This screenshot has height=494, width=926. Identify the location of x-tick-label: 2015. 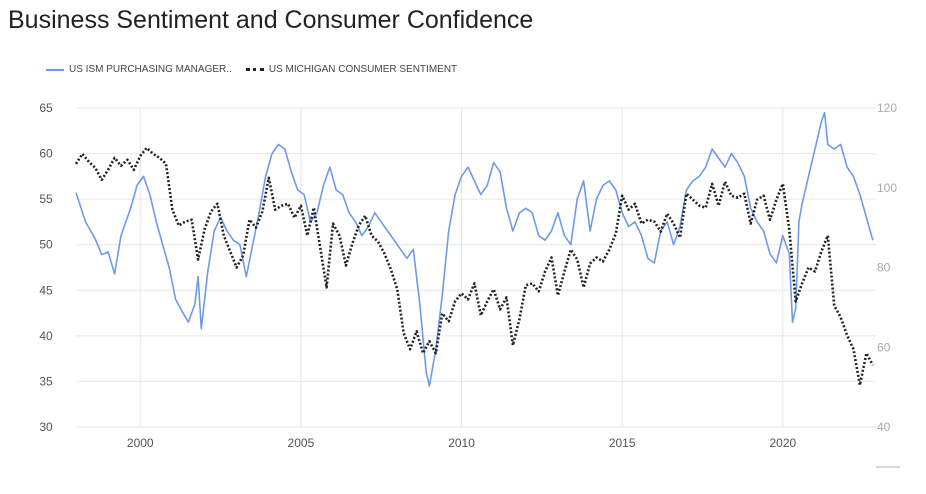
(622, 443).